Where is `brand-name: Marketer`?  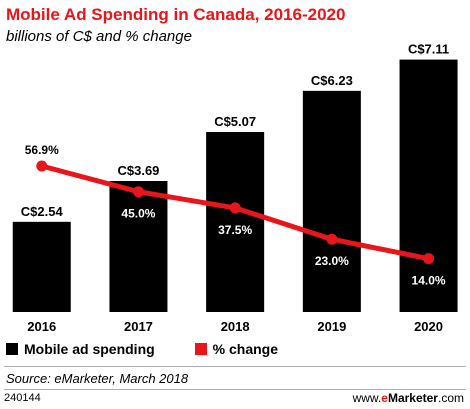
brand-name: Marketer is located at coordinates (412, 398).